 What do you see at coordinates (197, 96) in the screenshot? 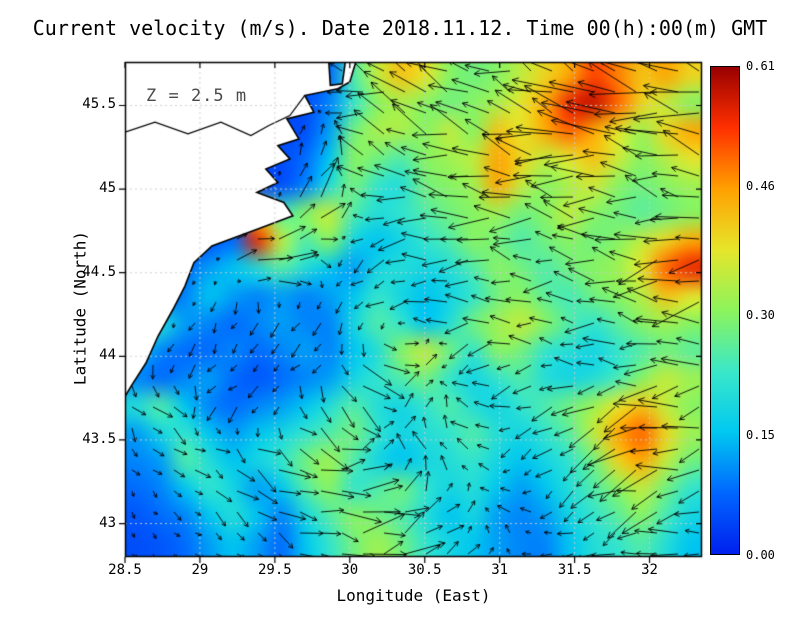
I see `depth-annotation: Z = 2.5 m` at bounding box center [197, 96].